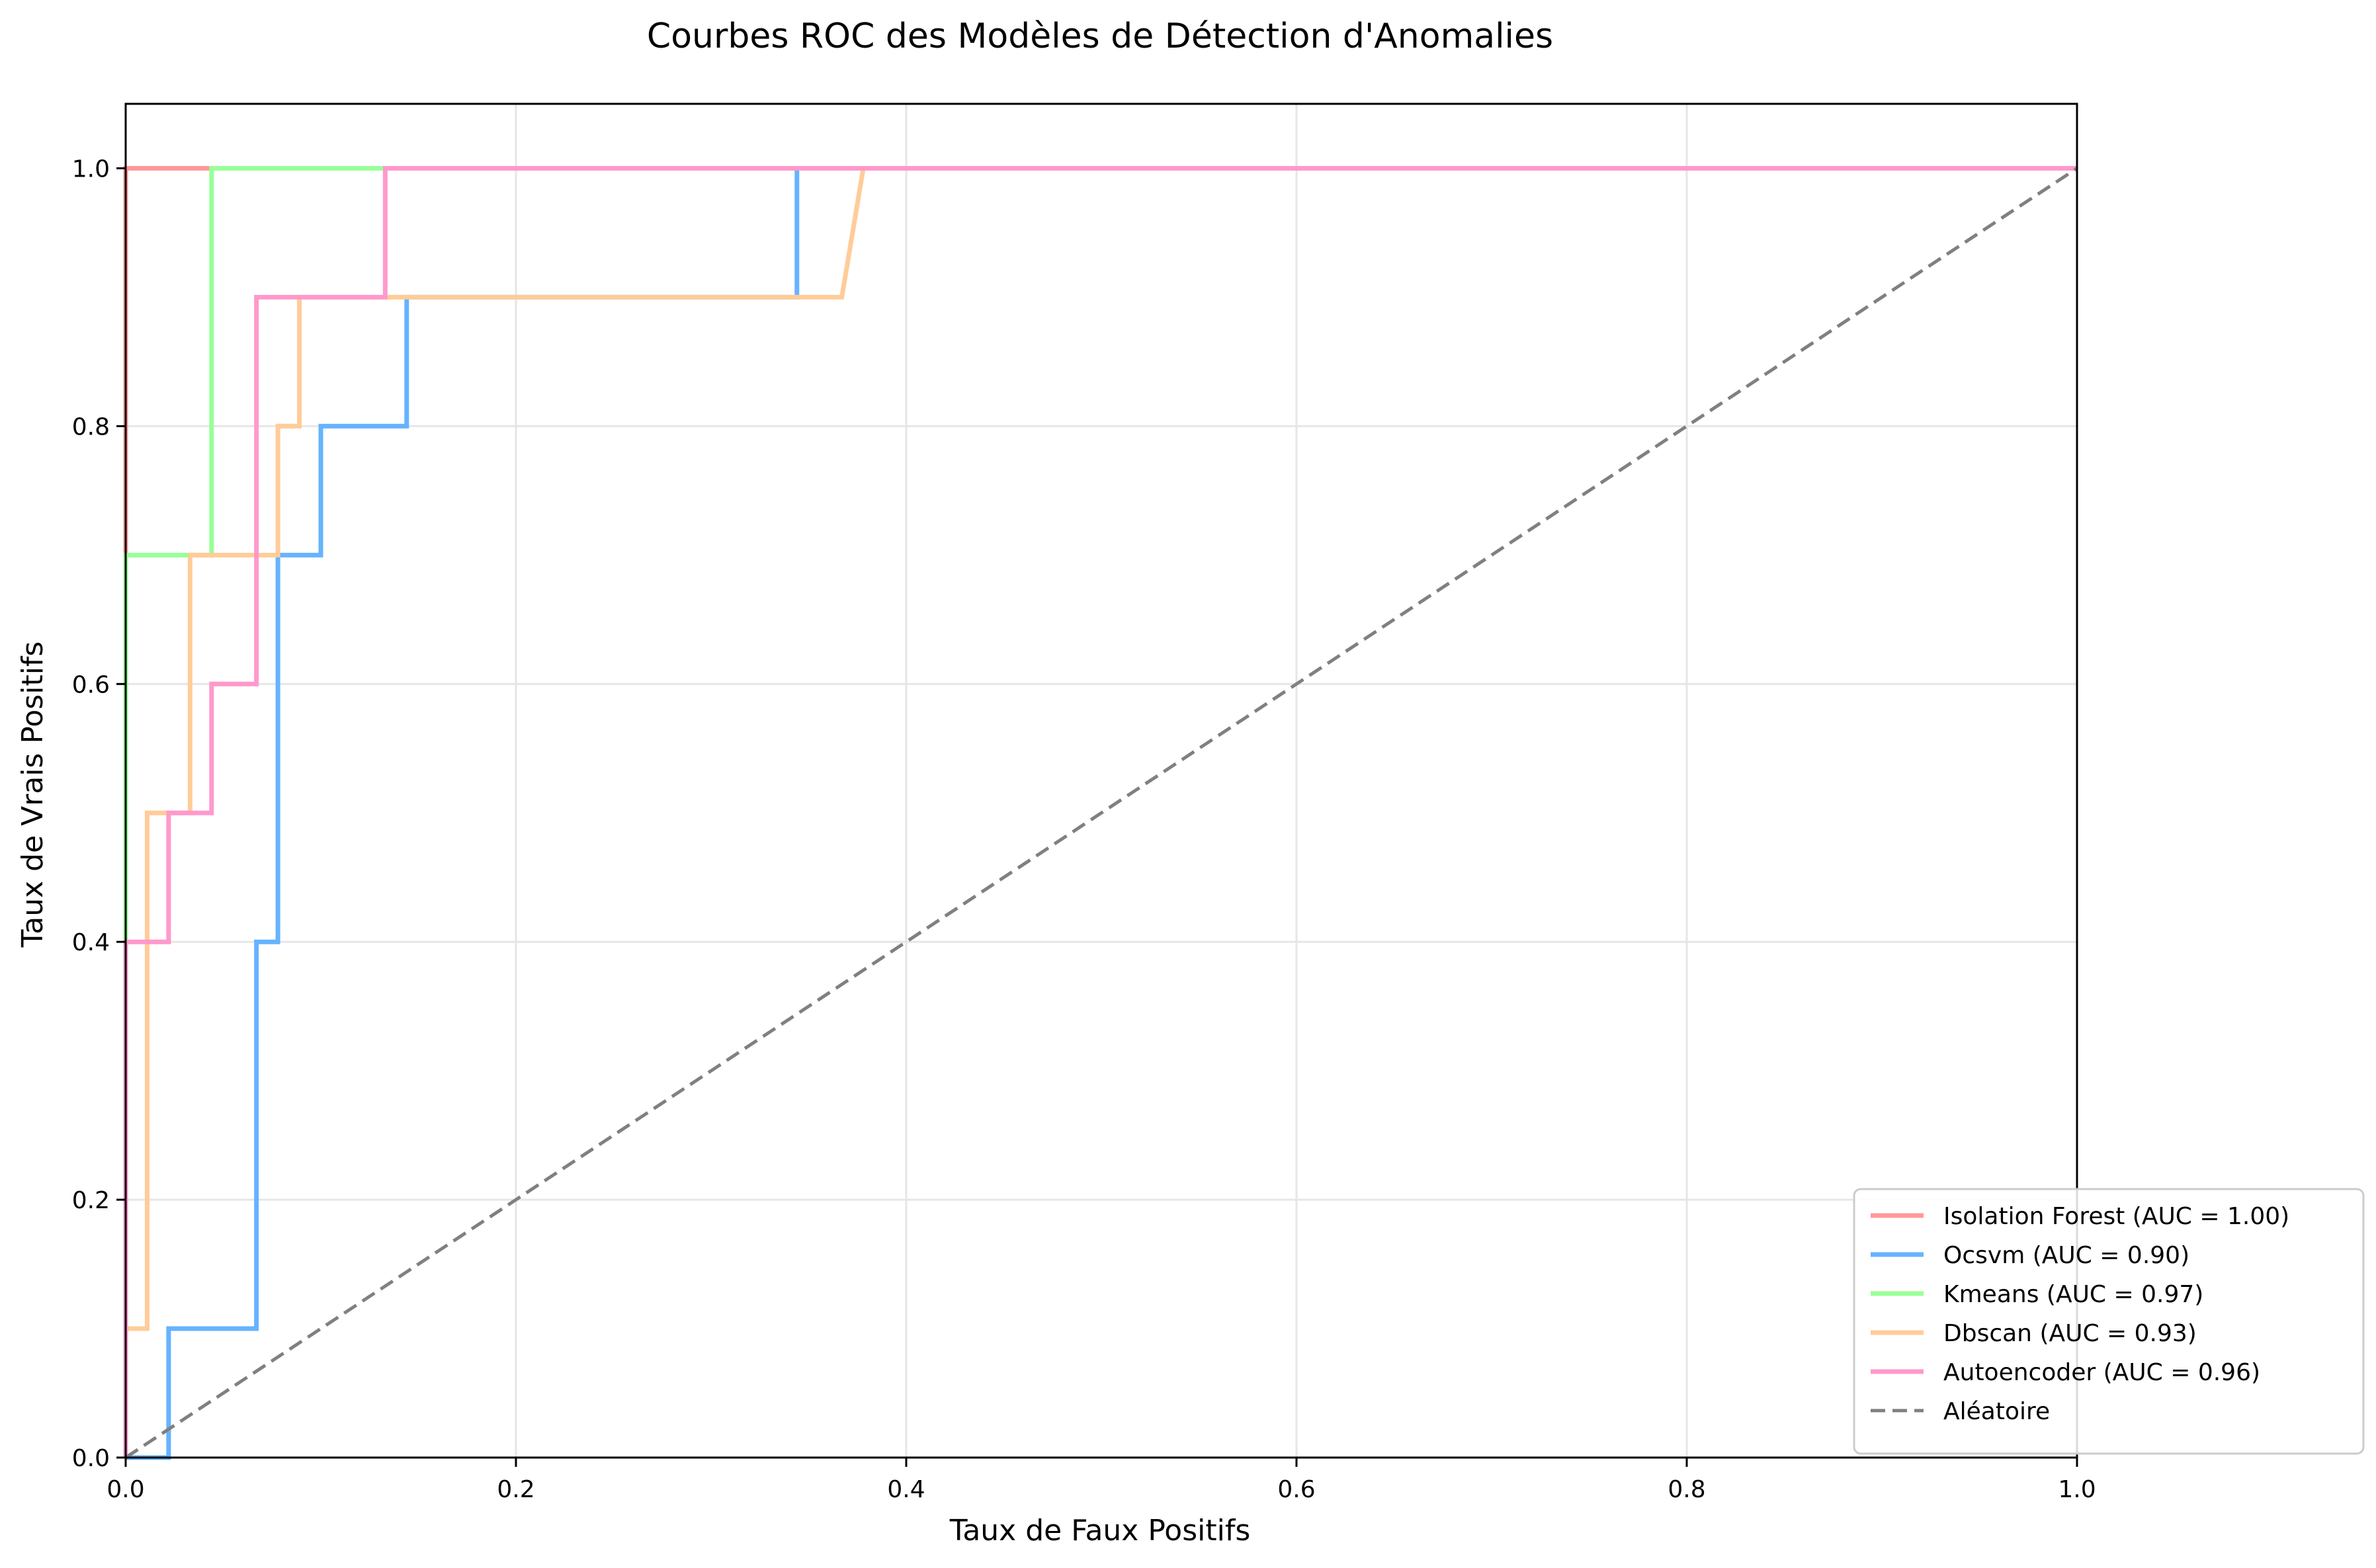 The height and width of the screenshot is (1568, 2376). I want to click on legend-label: Isolation Forest (AUC = 1.00), so click(2116, 1216).